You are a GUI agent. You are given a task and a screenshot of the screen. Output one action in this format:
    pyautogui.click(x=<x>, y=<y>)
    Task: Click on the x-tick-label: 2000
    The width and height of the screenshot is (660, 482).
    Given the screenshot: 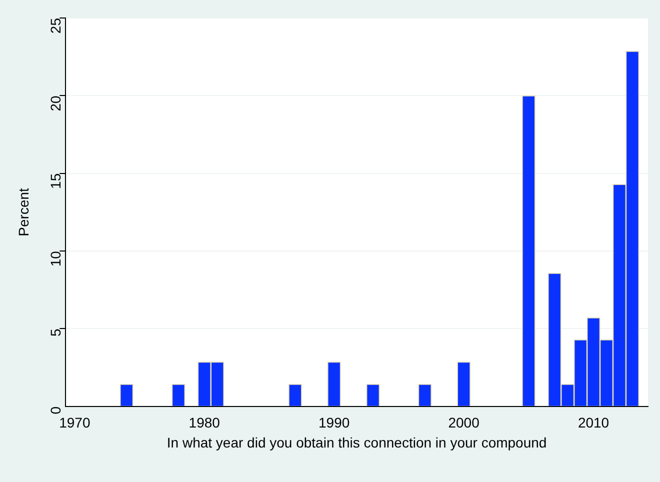 What is the action you would take?
    pyautogui.click(x=464, y=422)
    